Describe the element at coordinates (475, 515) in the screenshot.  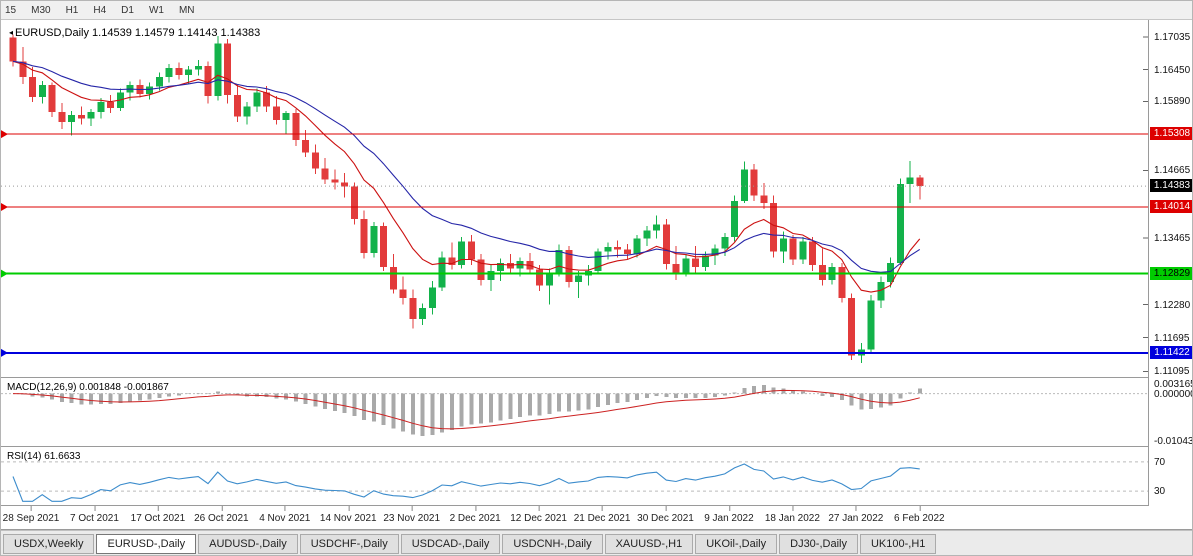
I see `date-tick: 2 Dec 2021` at that location.